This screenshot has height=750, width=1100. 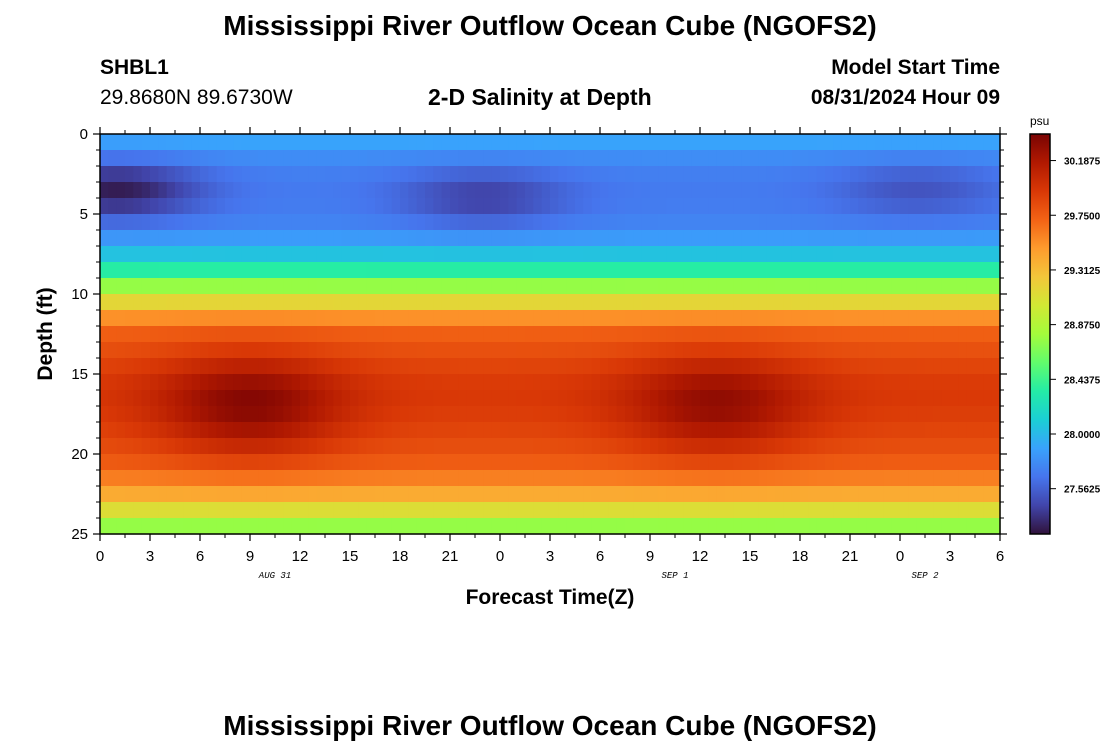 I want to click on x-tick-label: 6, so click(x=600, y=556).